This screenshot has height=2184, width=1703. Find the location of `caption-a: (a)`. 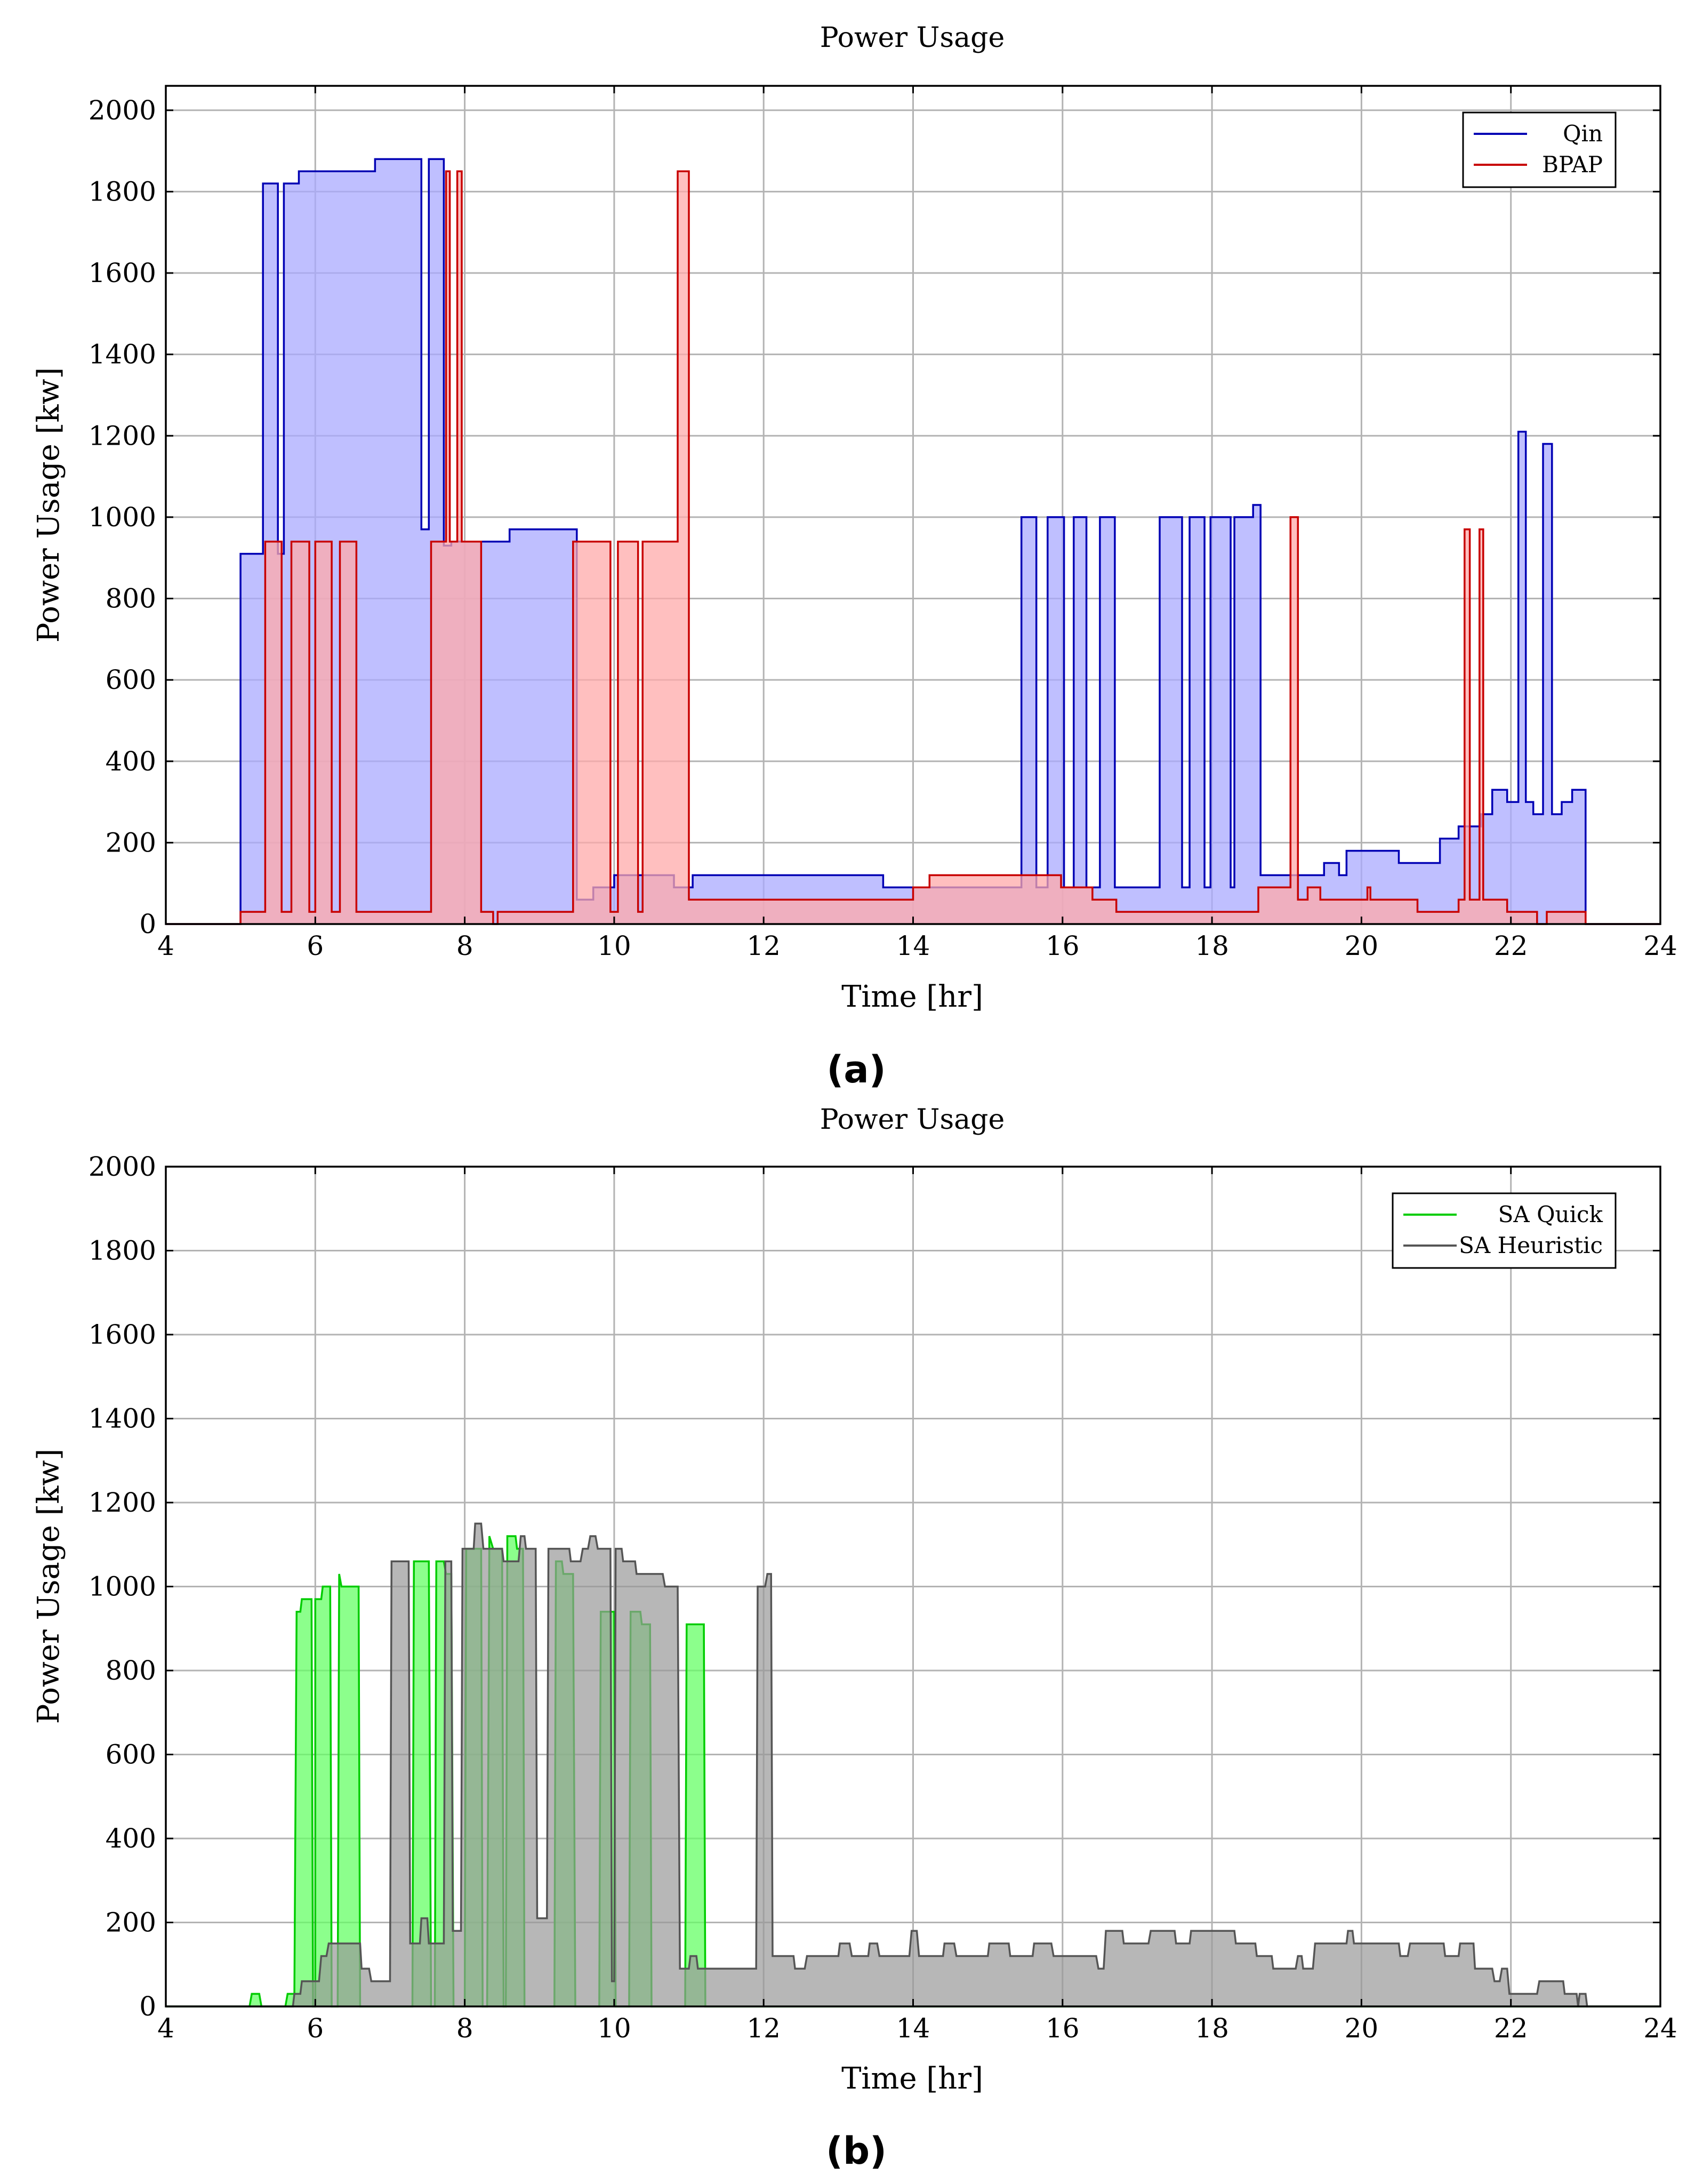

caption-a: (a) is located at coordinates (856, 1069).